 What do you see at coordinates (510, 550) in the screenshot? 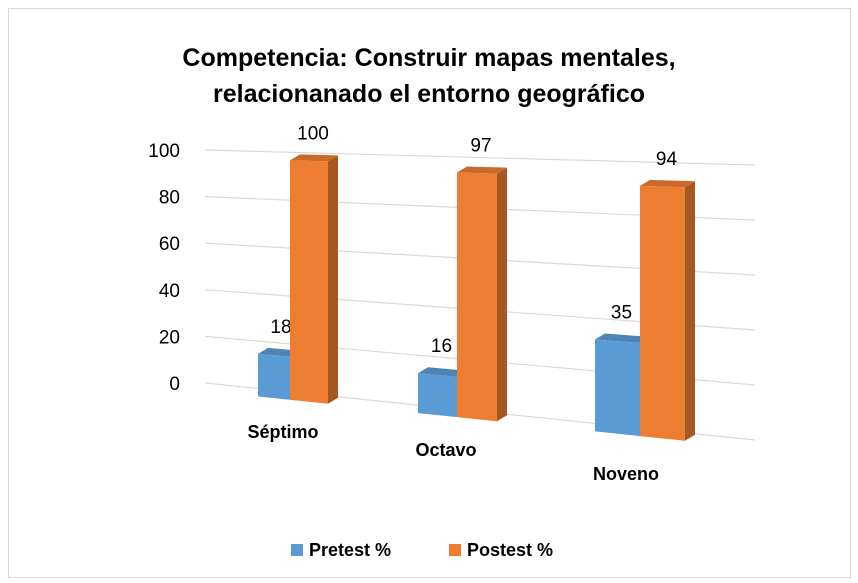
I see `legend-label: Postest %` at bounding box center [510, 550].